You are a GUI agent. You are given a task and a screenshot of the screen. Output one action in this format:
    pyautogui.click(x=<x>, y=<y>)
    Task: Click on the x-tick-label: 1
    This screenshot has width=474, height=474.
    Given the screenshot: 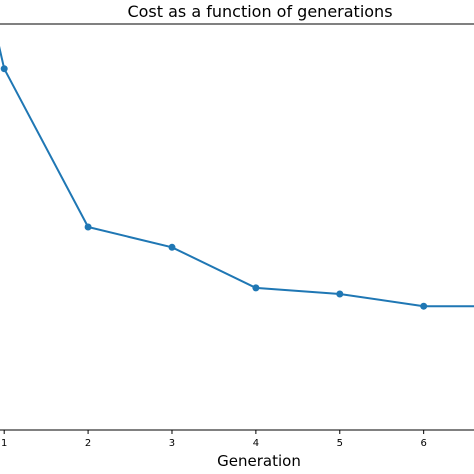 What is the action you would take?
    pyautogui.click(x=4, y=443)
    